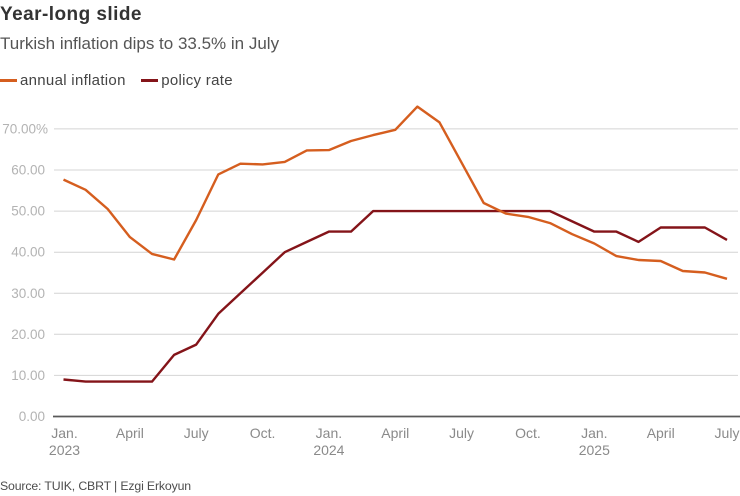  Describe the element at coordinates (28, 170) in the screenshot. I see `svg-text: 60.00` at that location.